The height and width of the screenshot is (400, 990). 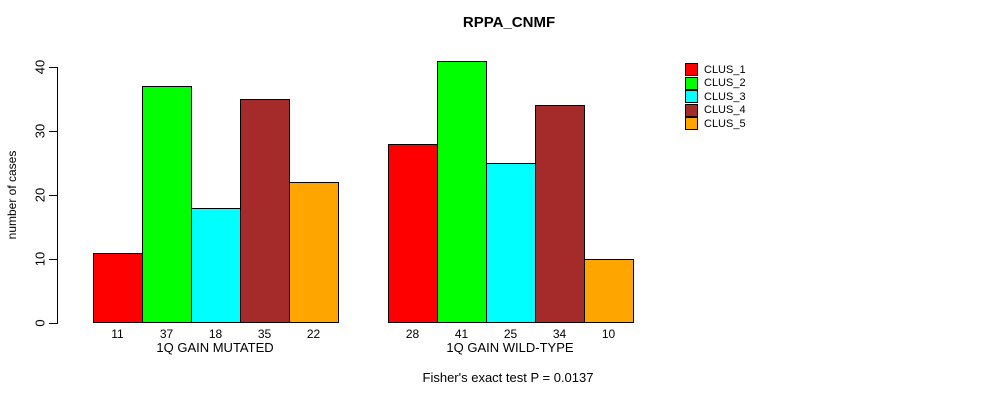 What do you see at coordinates (166, 334) in the screenshot?
I see `bar-value-label: 37` at bounding box center [166, 334].